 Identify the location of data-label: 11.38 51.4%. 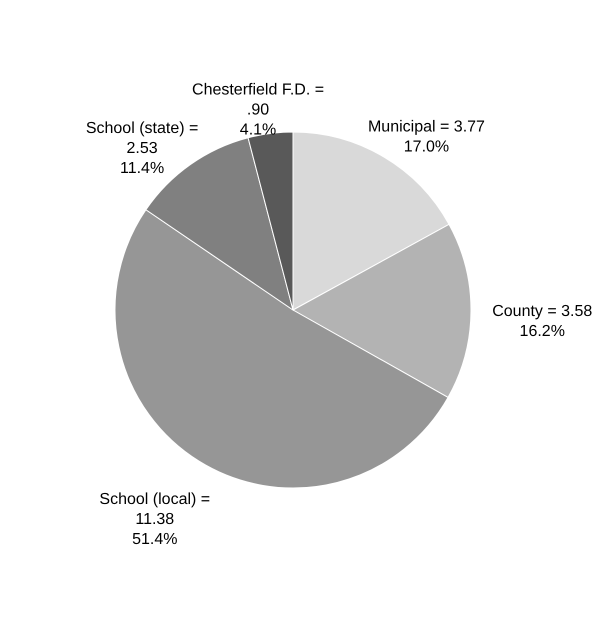
(155, 529).